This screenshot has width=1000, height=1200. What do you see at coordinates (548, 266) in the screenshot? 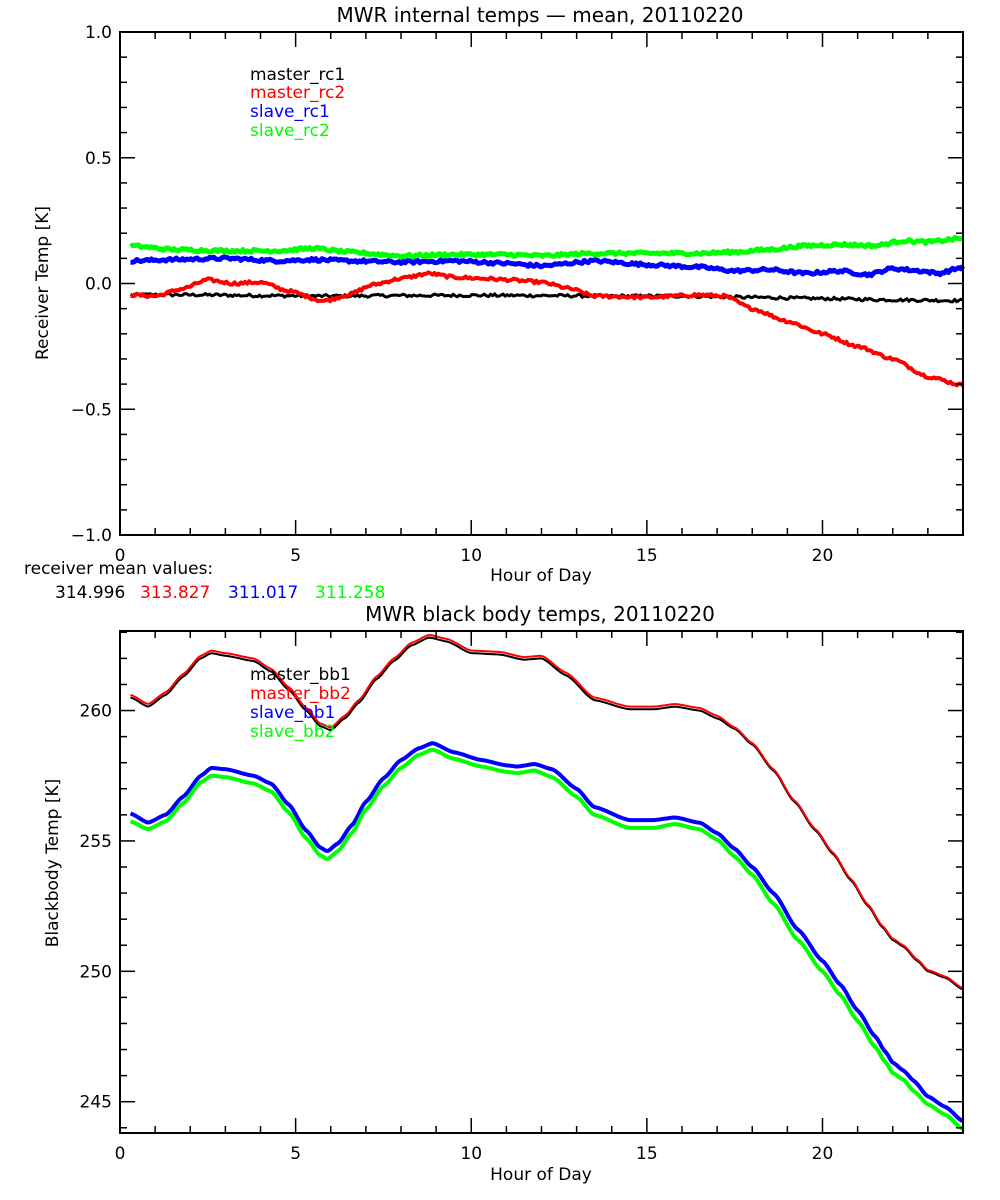
I see `series-line-slave-rc1` at bounding box center [548, 266].